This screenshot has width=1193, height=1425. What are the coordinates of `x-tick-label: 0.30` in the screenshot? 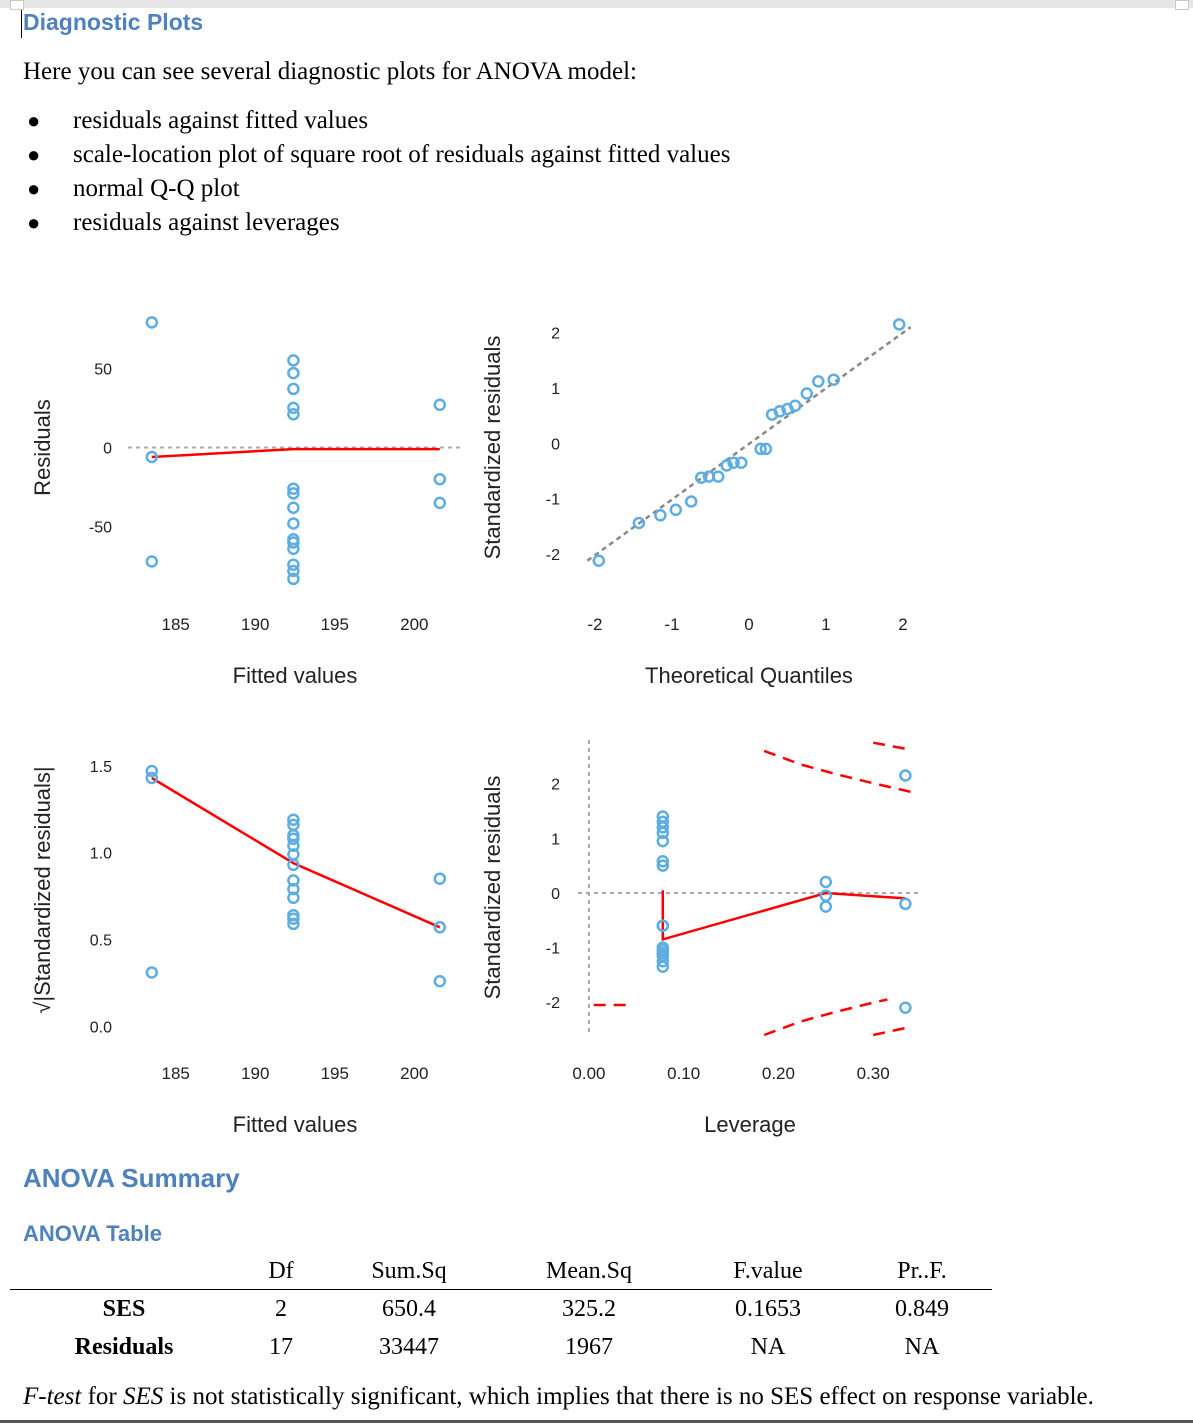 It's located at (873, 1073).